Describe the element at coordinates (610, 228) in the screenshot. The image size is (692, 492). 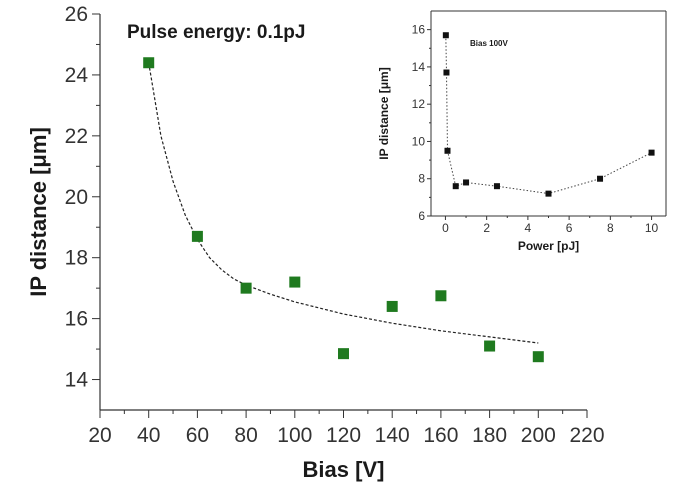
I see `inset-x-tick-label: 8` at that location.